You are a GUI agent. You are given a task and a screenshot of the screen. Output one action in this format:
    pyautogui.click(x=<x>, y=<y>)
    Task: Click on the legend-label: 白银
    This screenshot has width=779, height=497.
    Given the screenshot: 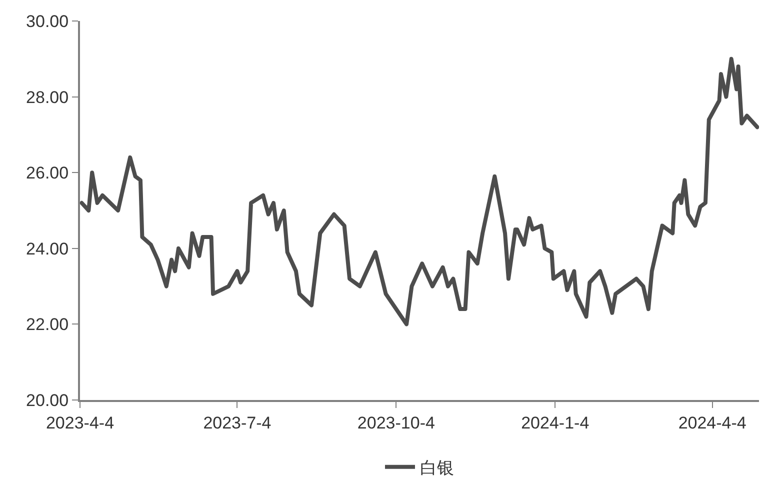 What is the action you would take?
    pyautogui.click(x=437, y=468)
    